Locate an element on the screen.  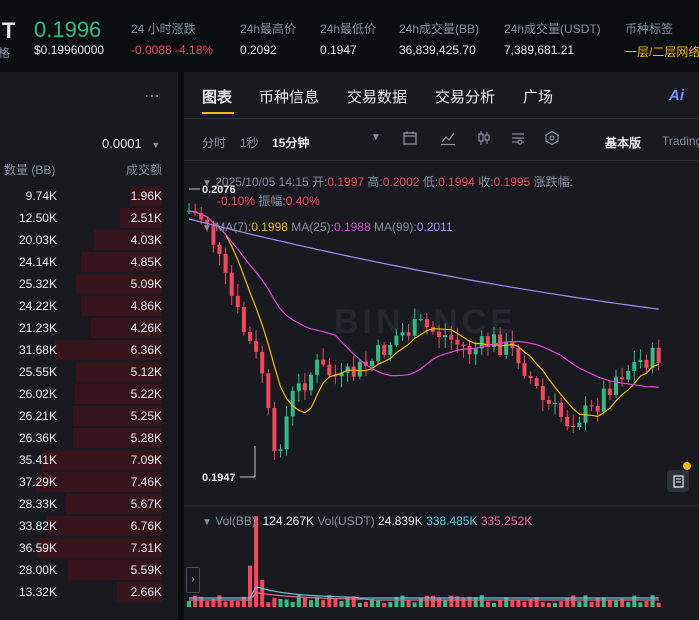
order-book-row: 26.02K 5.22K is located at coordinates (89, 394).